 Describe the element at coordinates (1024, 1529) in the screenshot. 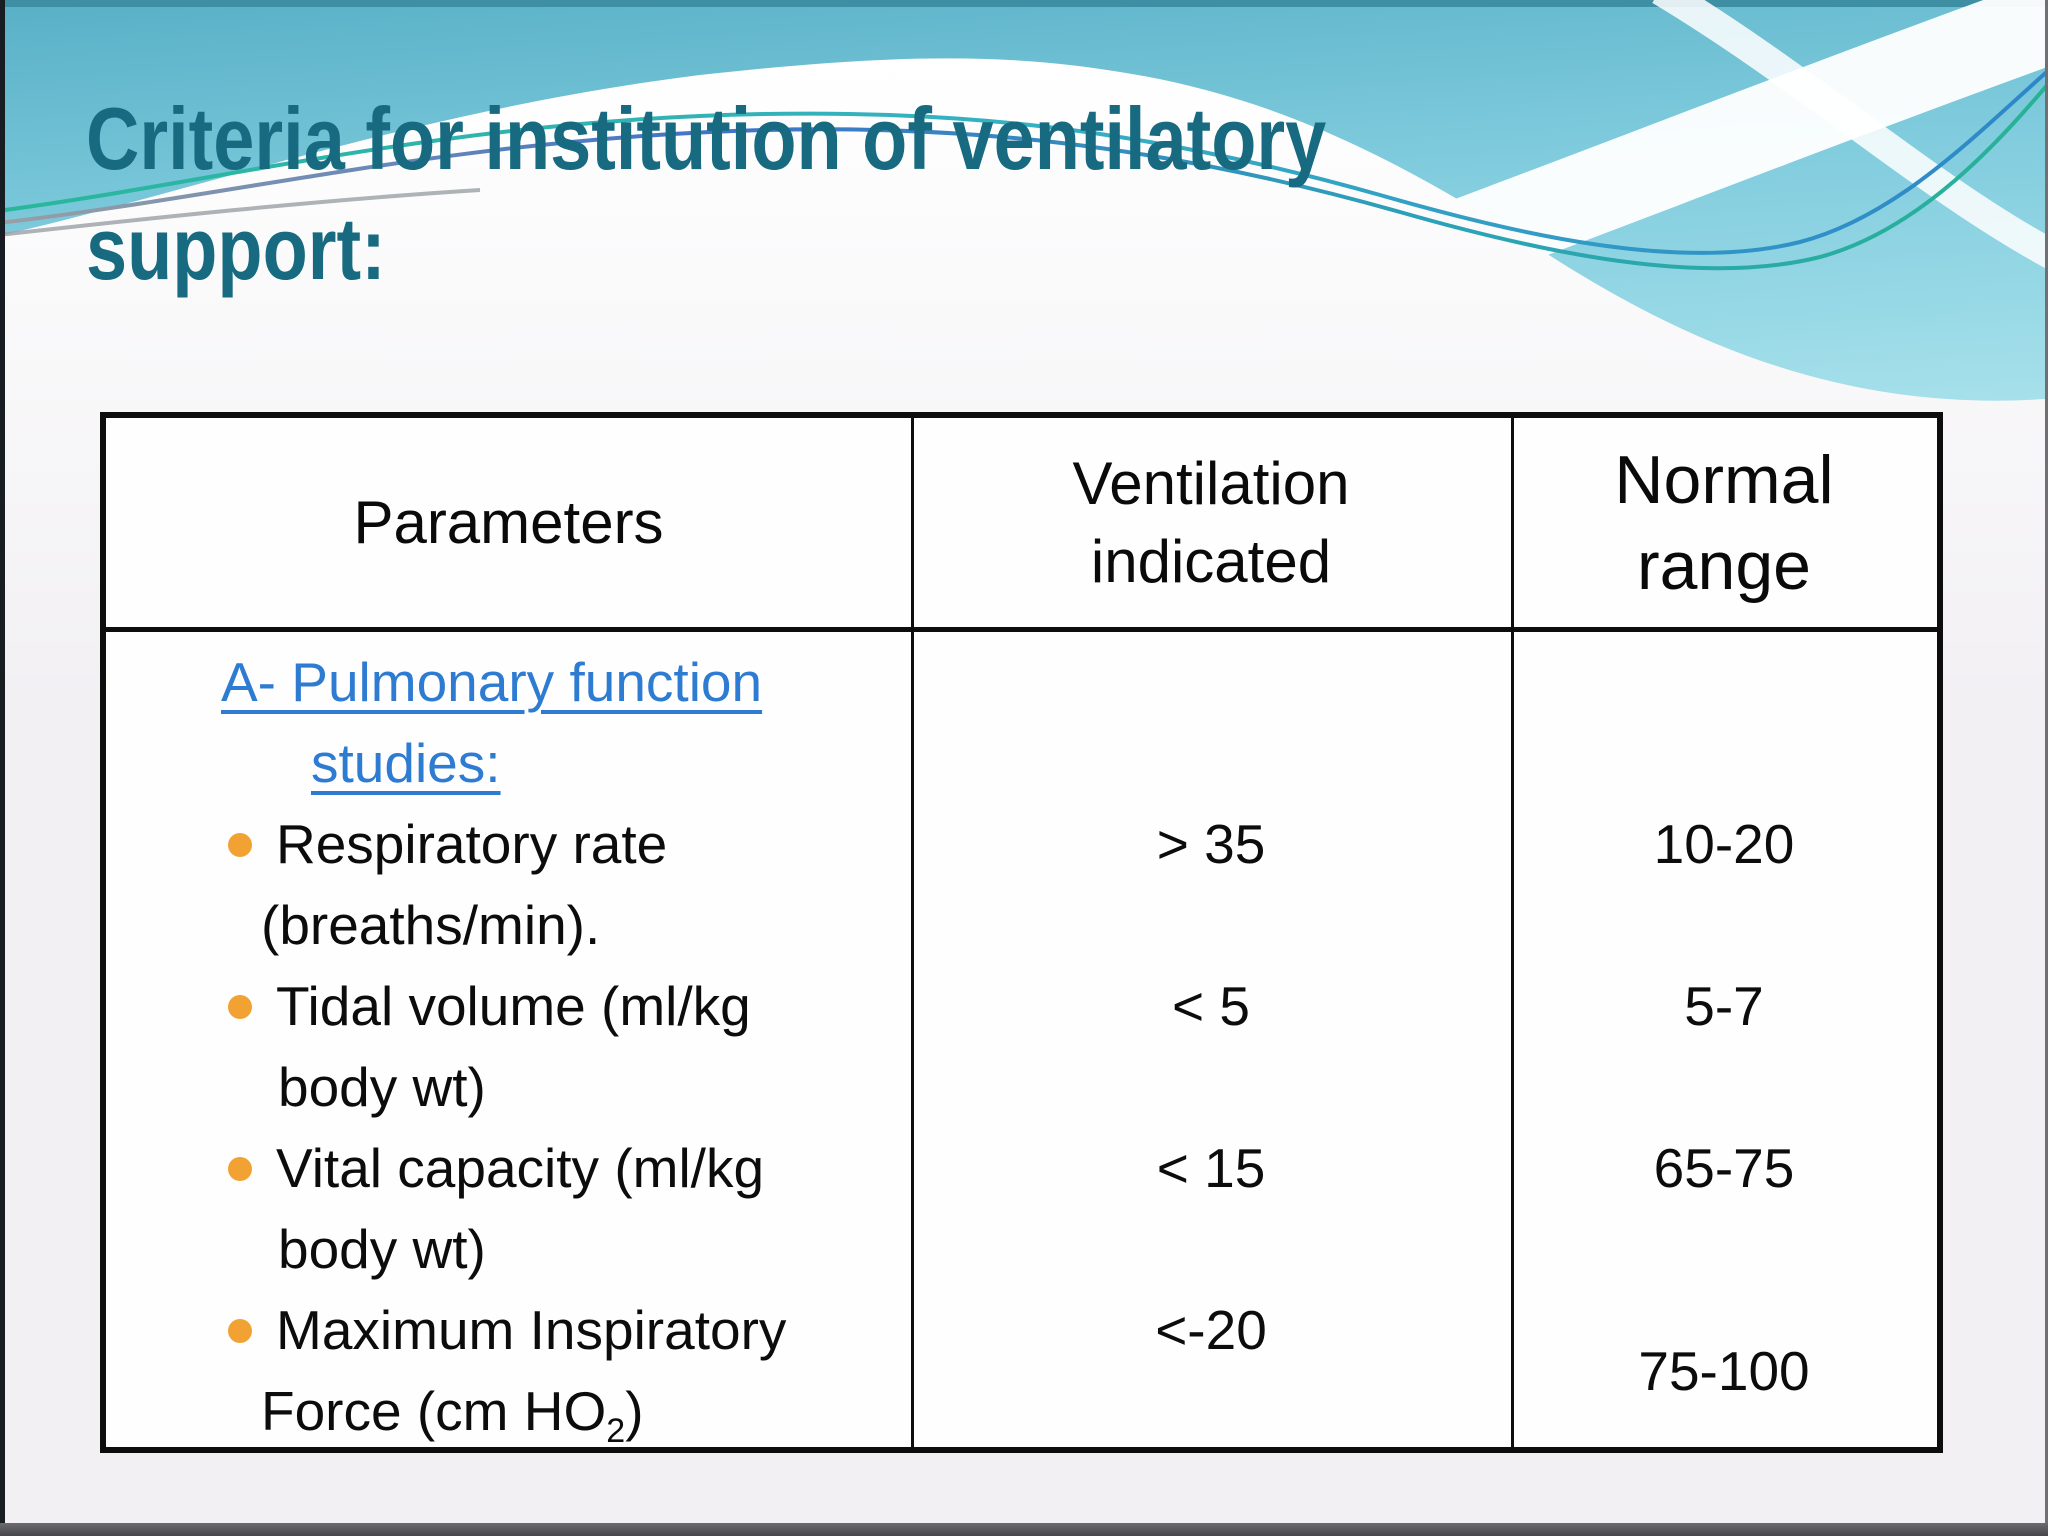

I see `bottom-bar` at that location.